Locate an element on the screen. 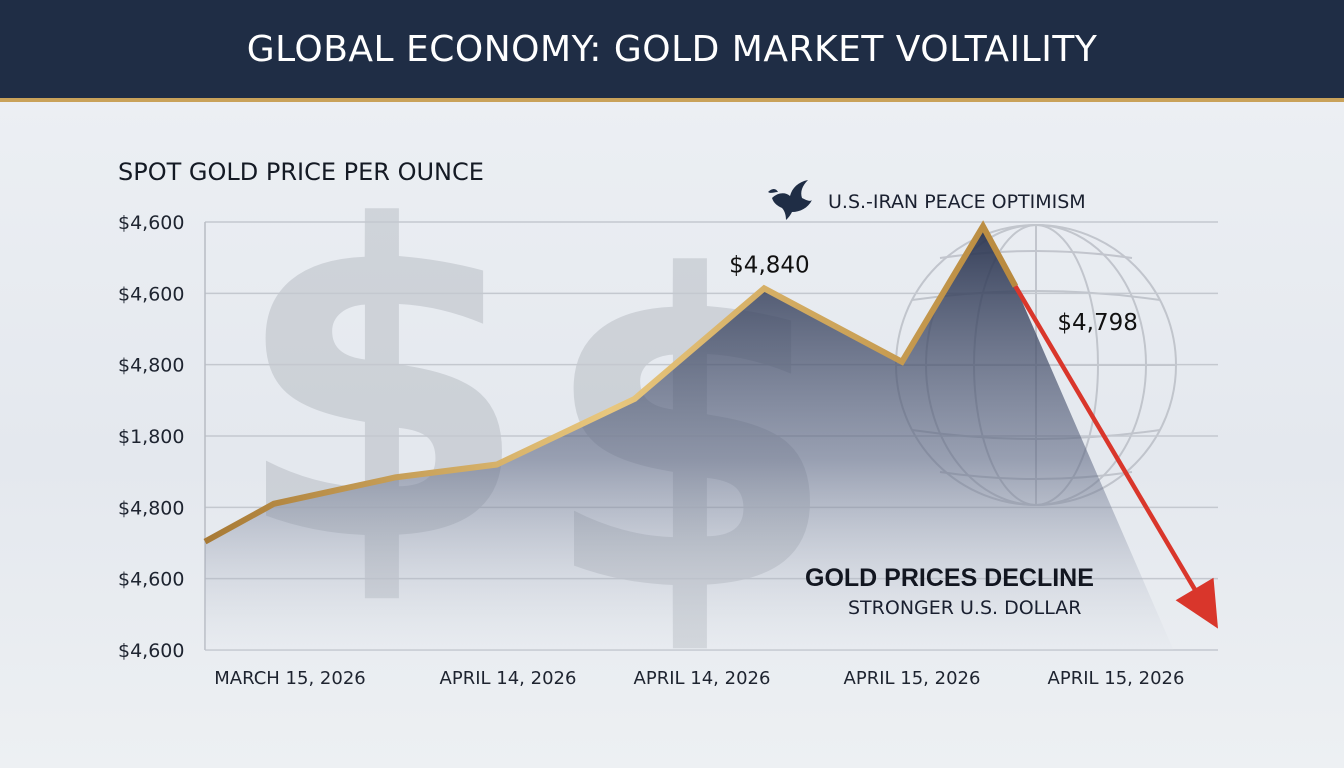 This screenshot has height=768, width=1344. decline-arrow is located at coordinates (1107, 442).